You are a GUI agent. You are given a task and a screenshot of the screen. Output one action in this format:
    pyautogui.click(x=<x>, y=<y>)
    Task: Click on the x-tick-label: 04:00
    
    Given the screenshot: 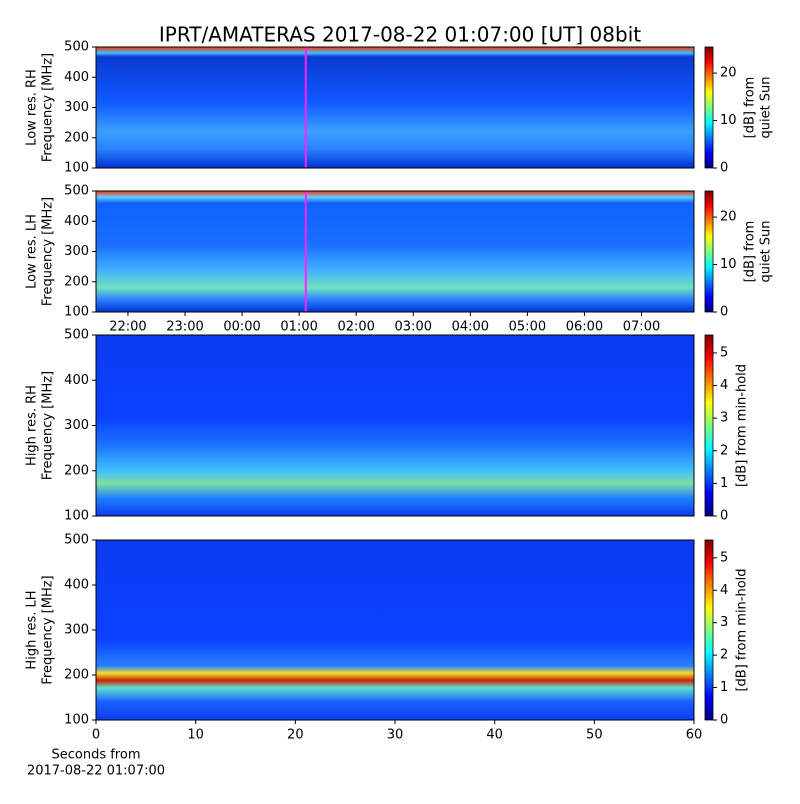 What is the action you would take?
    pyautogui.click(x=470, y=327)
    